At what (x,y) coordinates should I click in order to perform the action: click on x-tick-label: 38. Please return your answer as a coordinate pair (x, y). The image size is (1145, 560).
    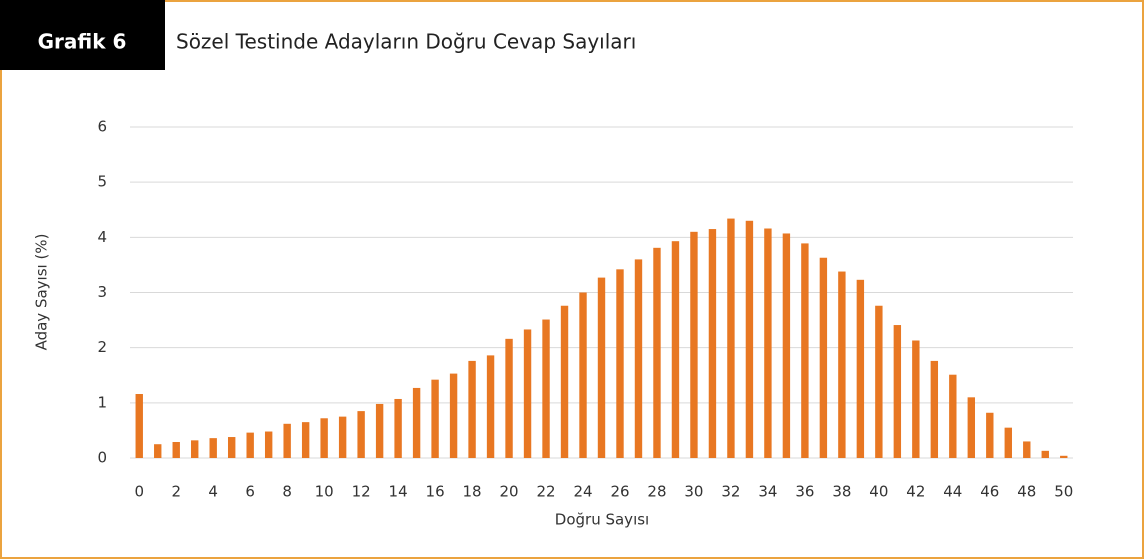
    Looking at the image, I should click on (841, 492).